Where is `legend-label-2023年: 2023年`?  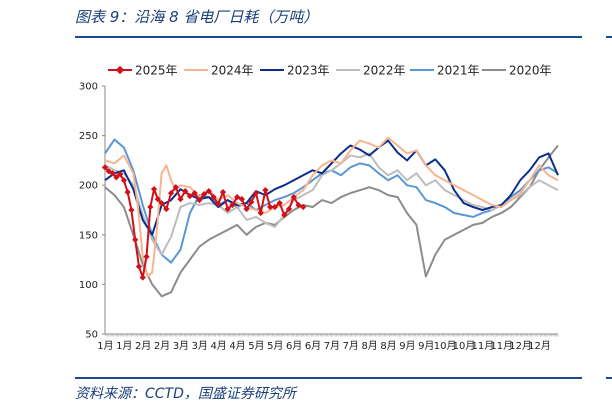 legend-label-2023年: 2023年 is located at coordinates (308, 71).